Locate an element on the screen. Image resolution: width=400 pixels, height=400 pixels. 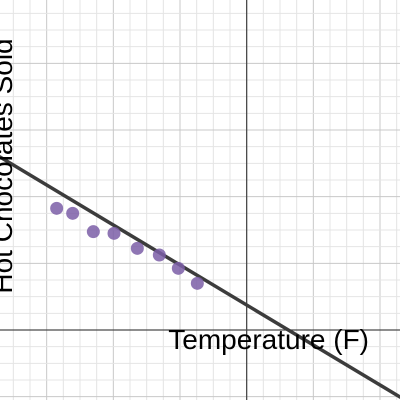
x-axis-label: Temperature (F) is located at coordinates (268, 339).